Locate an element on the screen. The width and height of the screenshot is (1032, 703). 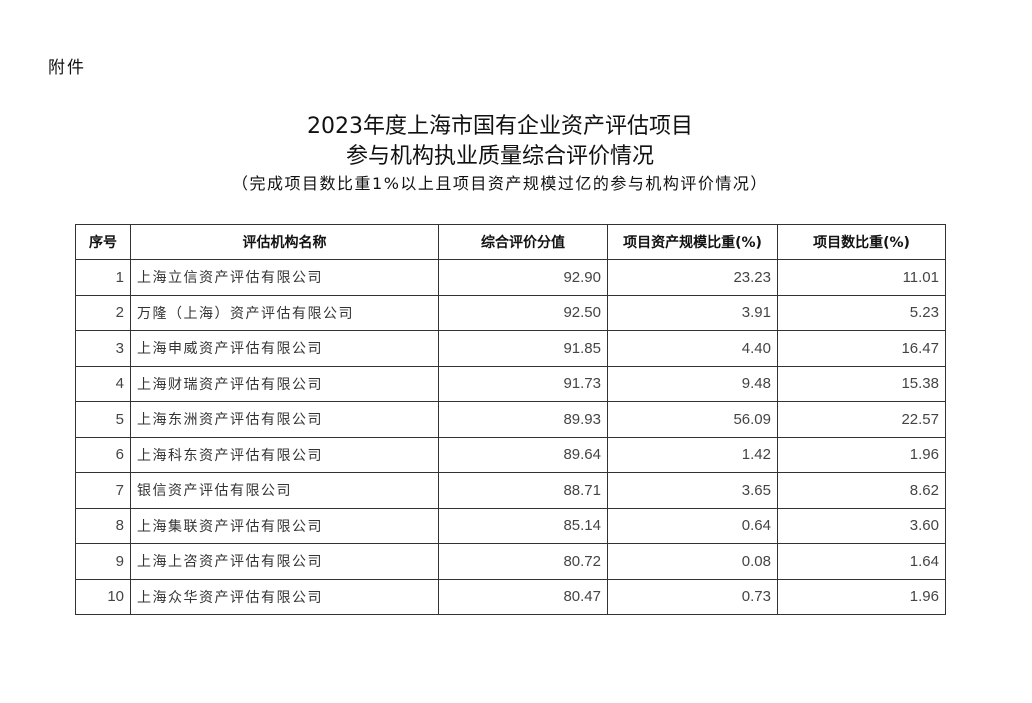
subtitle: （完成项目数比重1%以上且项目资产规模过亿的参与机构评价情况） is located at coordinates (500, 183).